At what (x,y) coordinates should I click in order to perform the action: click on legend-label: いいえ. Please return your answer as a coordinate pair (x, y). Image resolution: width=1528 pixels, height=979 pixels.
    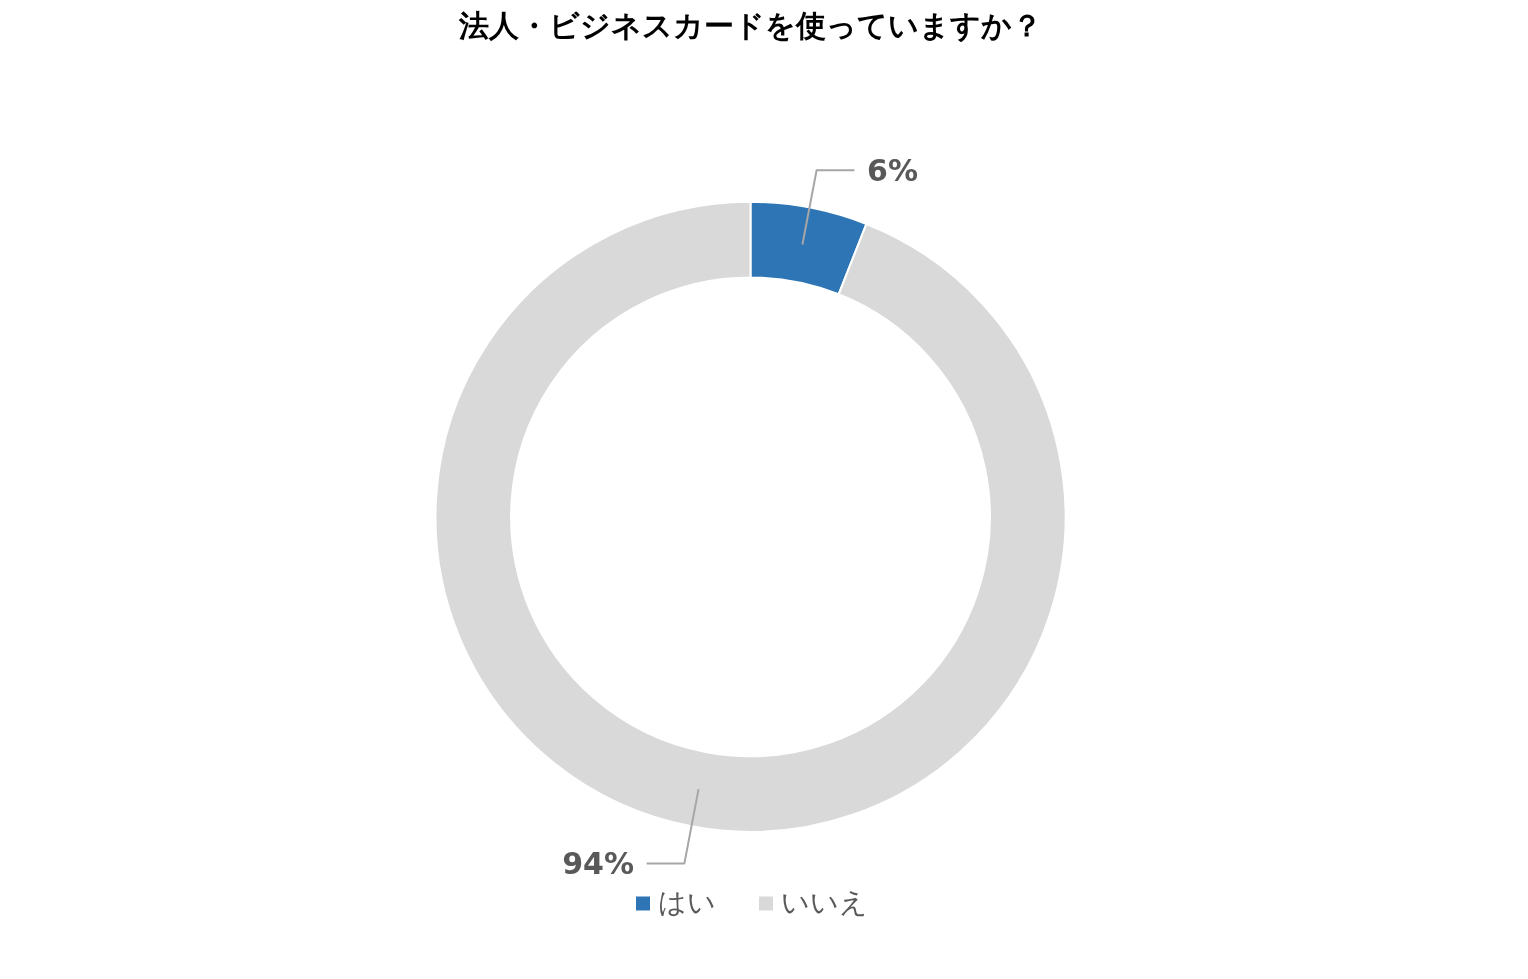
    Looking at the image, I should click on (824, 903).